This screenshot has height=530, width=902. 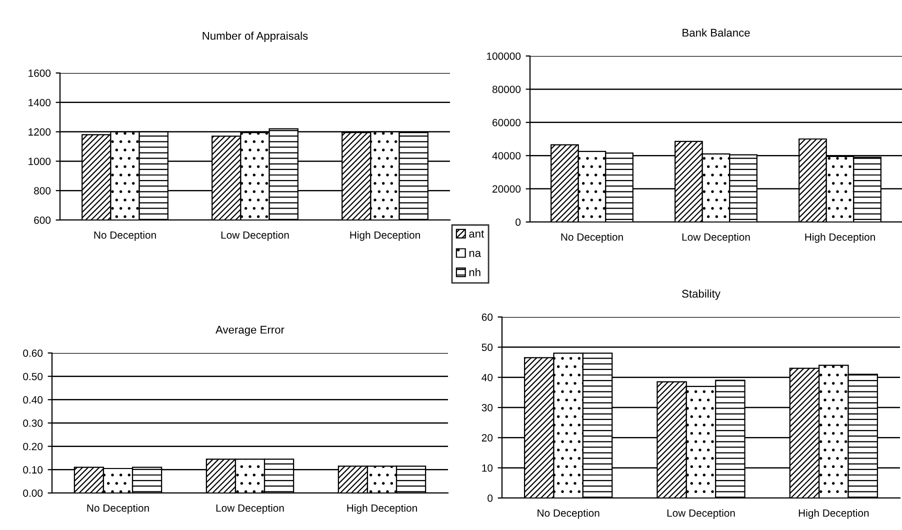 I want to click on y-tick-label: 50, so click(x=487, y=348).